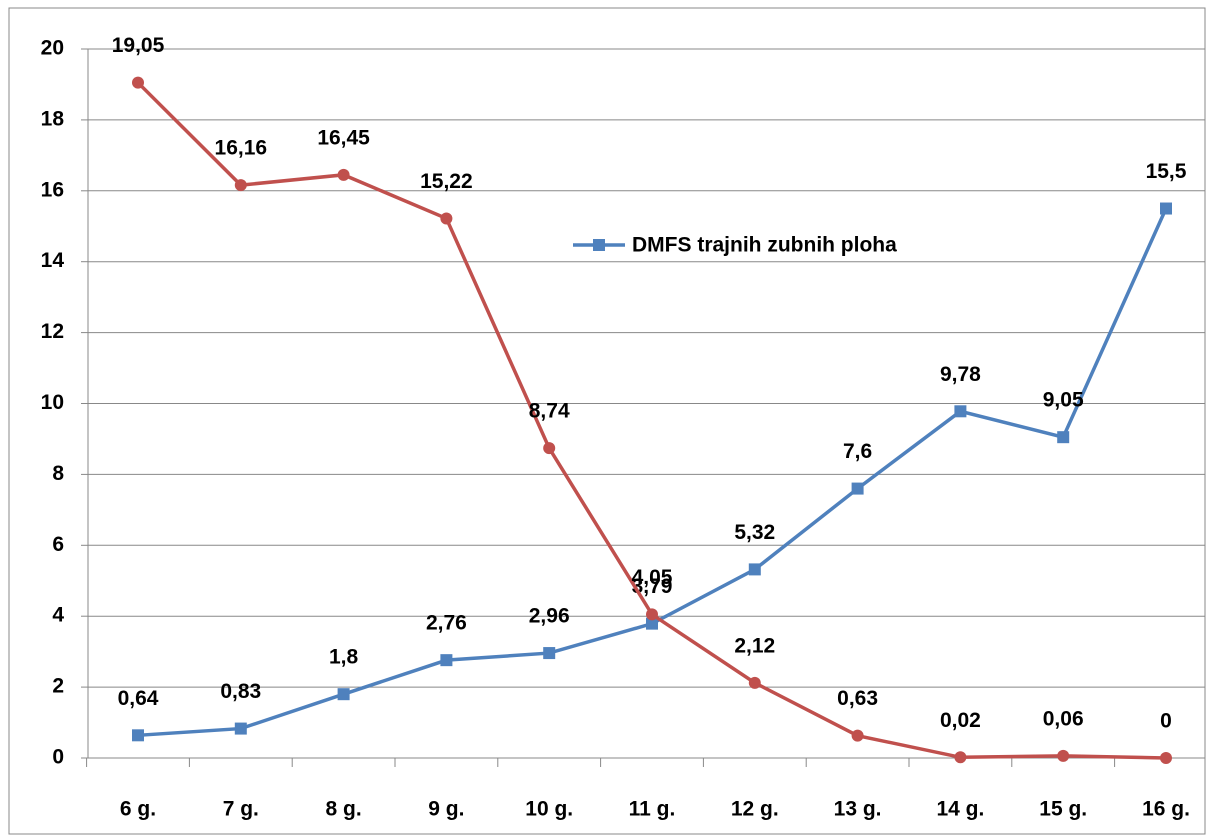 The width and height of the screenshot is (1210, 837). I want to click on y-tick-label: 8, so click(58, 473).